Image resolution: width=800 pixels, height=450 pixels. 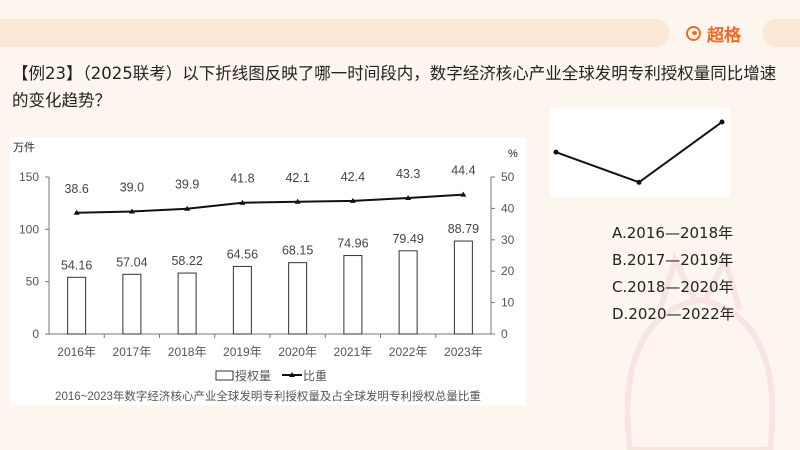 I want to click on mini-line, so click(x=639, y=152).